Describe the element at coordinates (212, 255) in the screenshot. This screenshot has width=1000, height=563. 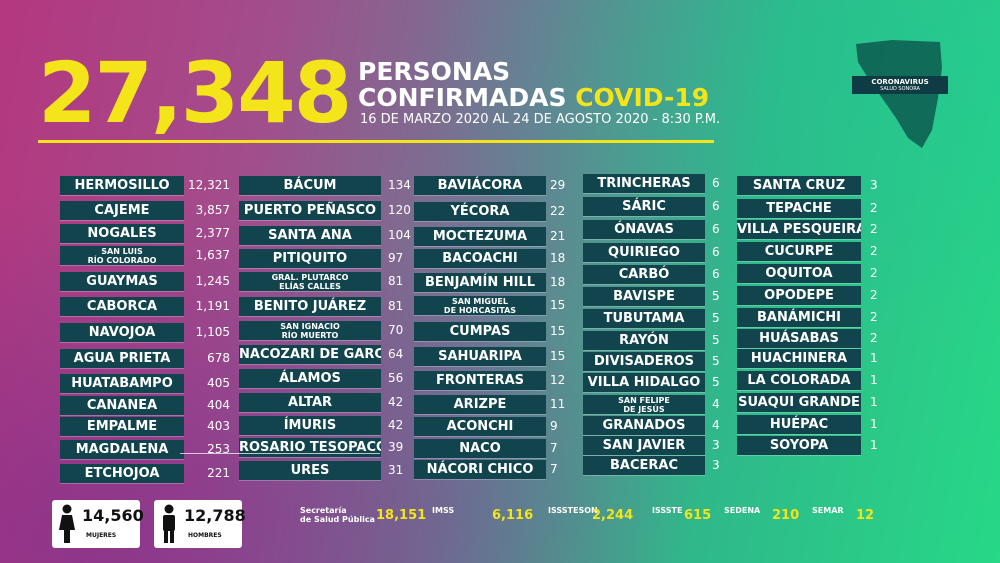
I see `municipality-count: 1,637` at that location.